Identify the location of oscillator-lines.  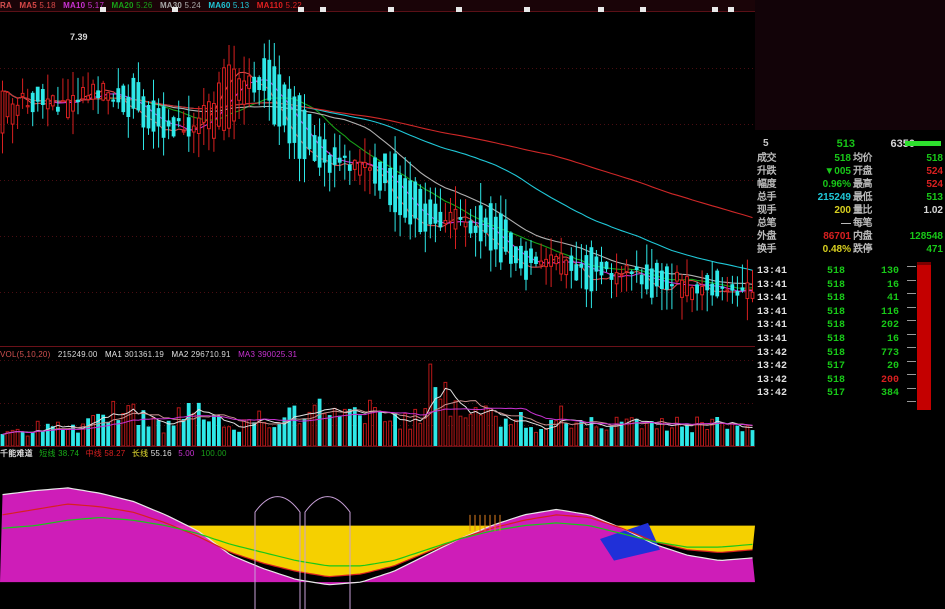
(377, 536).